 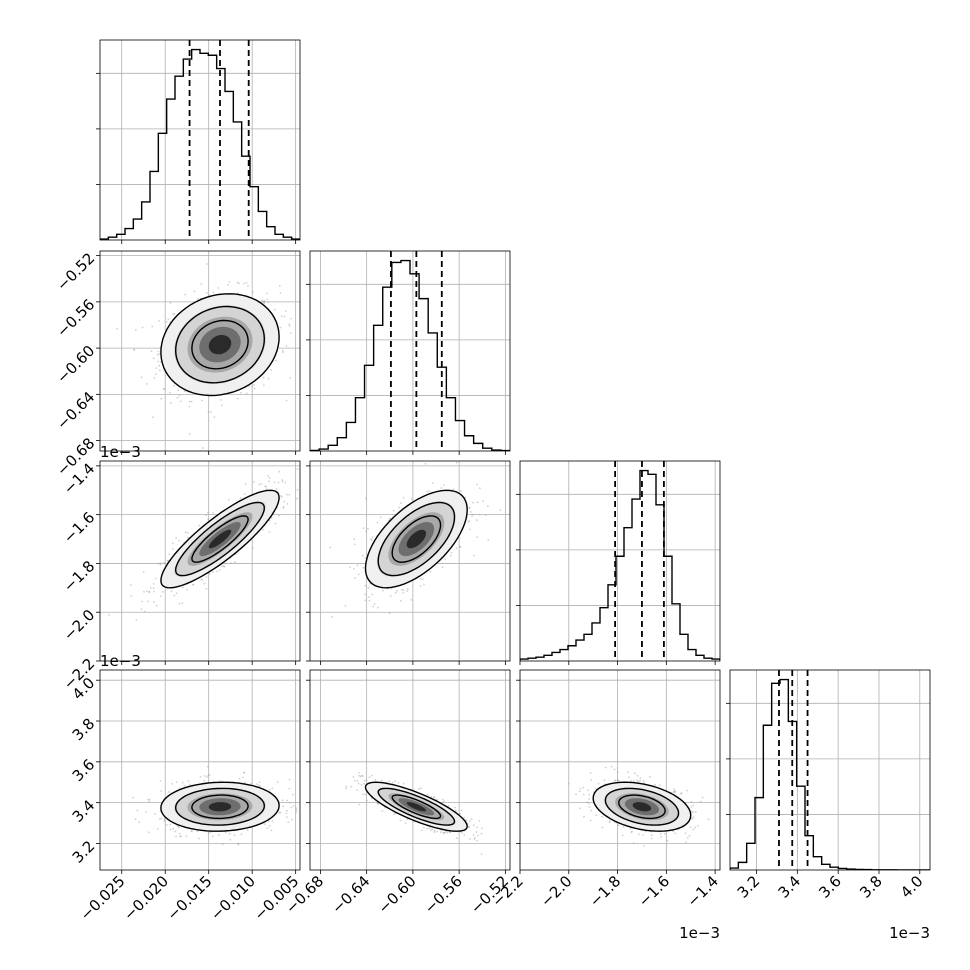 I want to click on x-tick-label: −0.64, so click(x=350, y=894).